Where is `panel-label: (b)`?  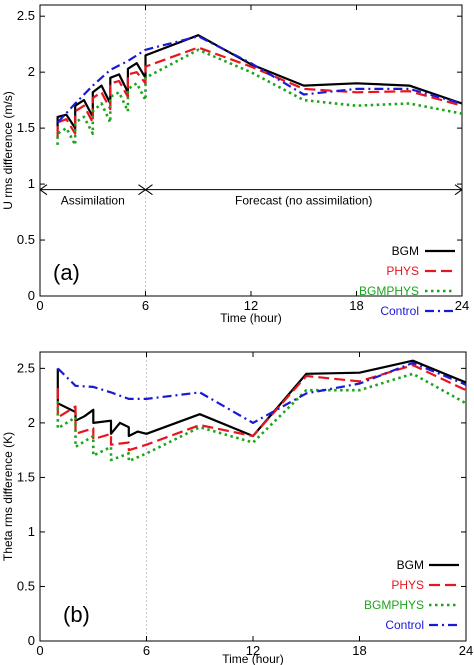
panel-label: (b) is located at coordinates (76, 614).